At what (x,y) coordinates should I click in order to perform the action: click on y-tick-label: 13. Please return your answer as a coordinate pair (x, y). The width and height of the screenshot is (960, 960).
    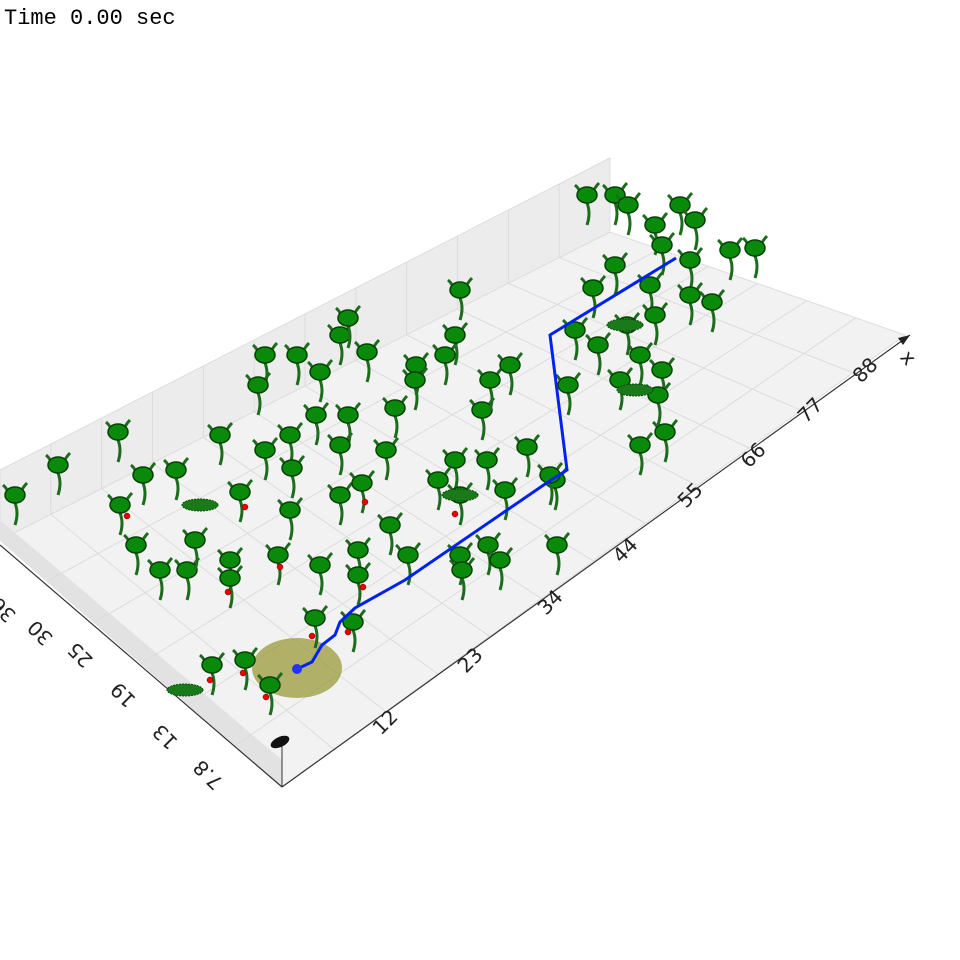
    Looking at the image, I should click on (165, 736).